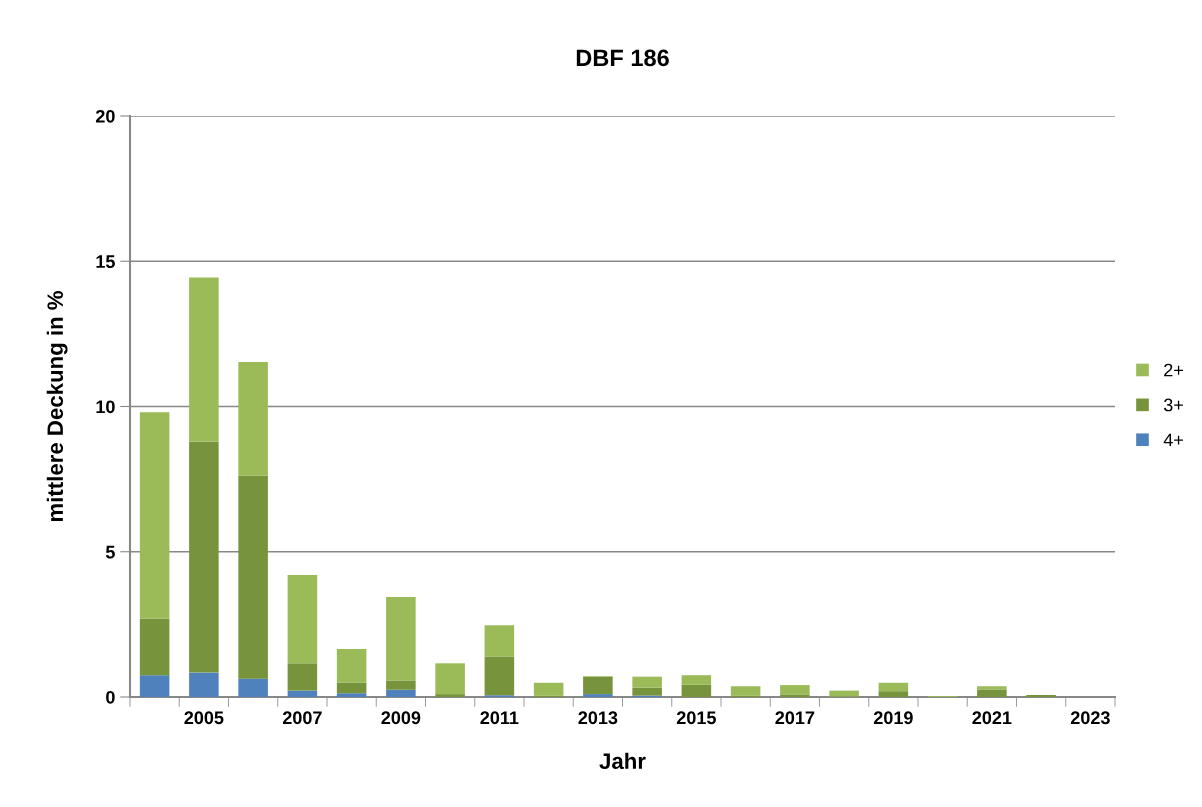  Describe the element at coordinates (110, 697) in the screenshot. I see `y-tick-label: 0` at that location.